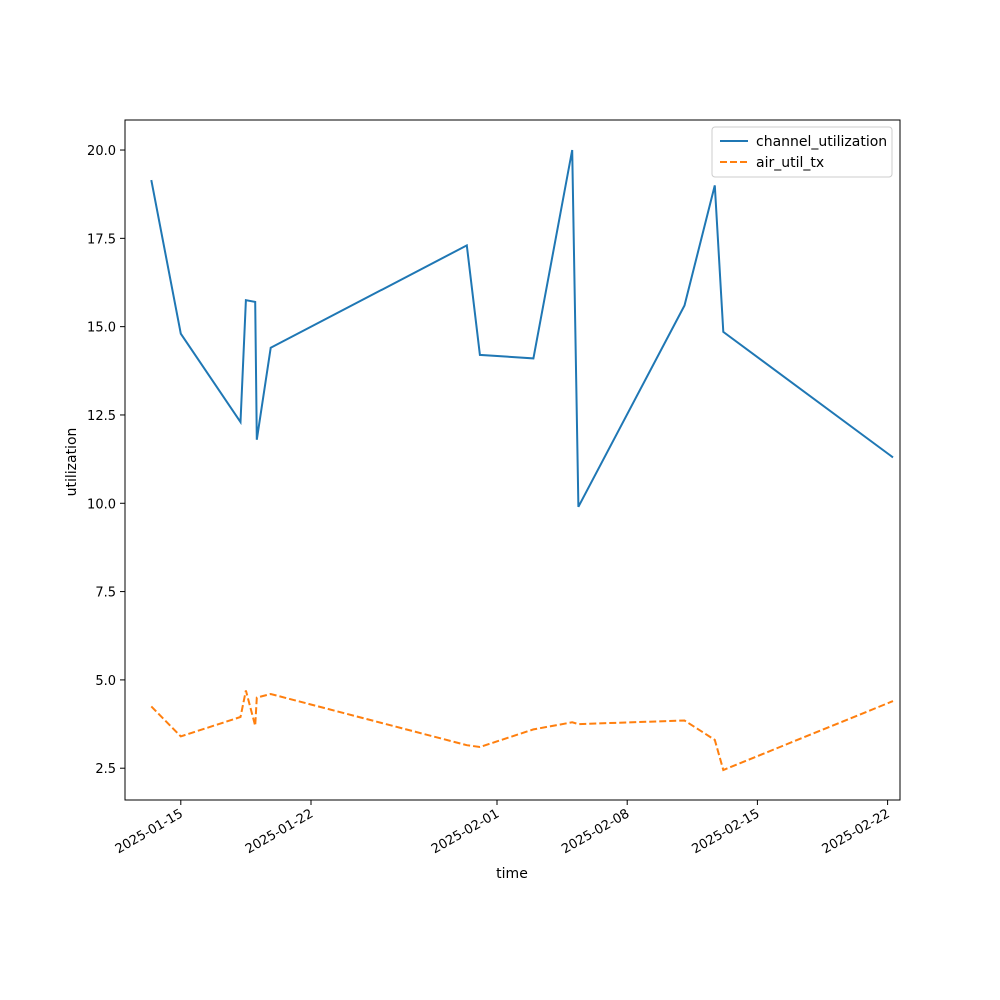 Image resolution: width=1000 pixels, height=1000 pixels. I want to click on y-tick-label: 10.0, so click(101, 504).